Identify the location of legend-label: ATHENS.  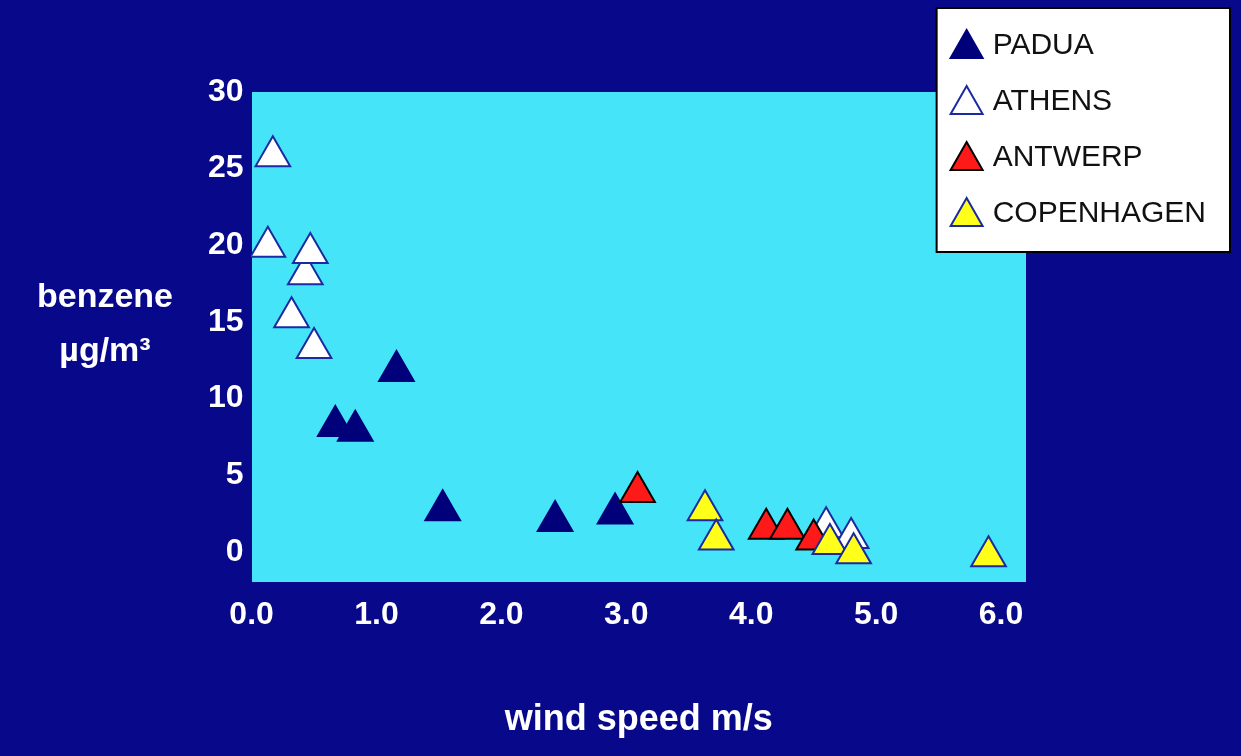
(1052, 100).